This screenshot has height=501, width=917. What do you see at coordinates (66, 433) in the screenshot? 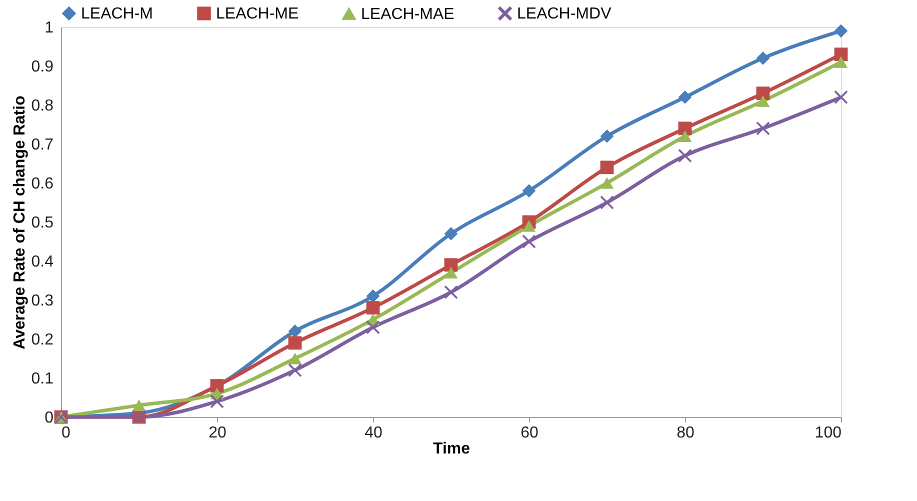
I see `x-tick-label: 0` at bounding box center [66, 433].